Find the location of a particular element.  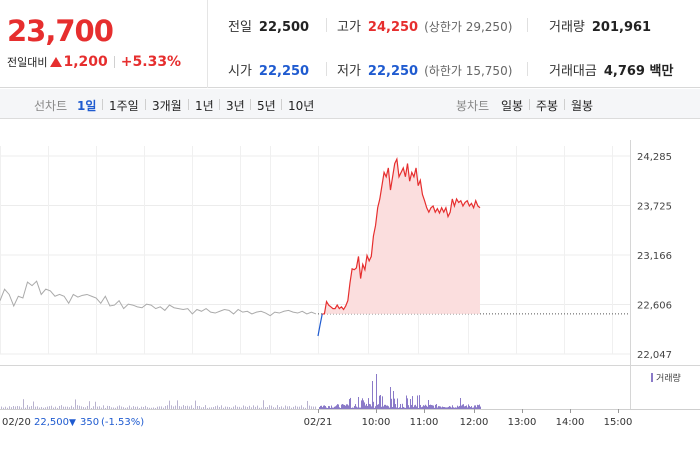

y-tick-label: 23,725 is located at coordinates (654, 207).